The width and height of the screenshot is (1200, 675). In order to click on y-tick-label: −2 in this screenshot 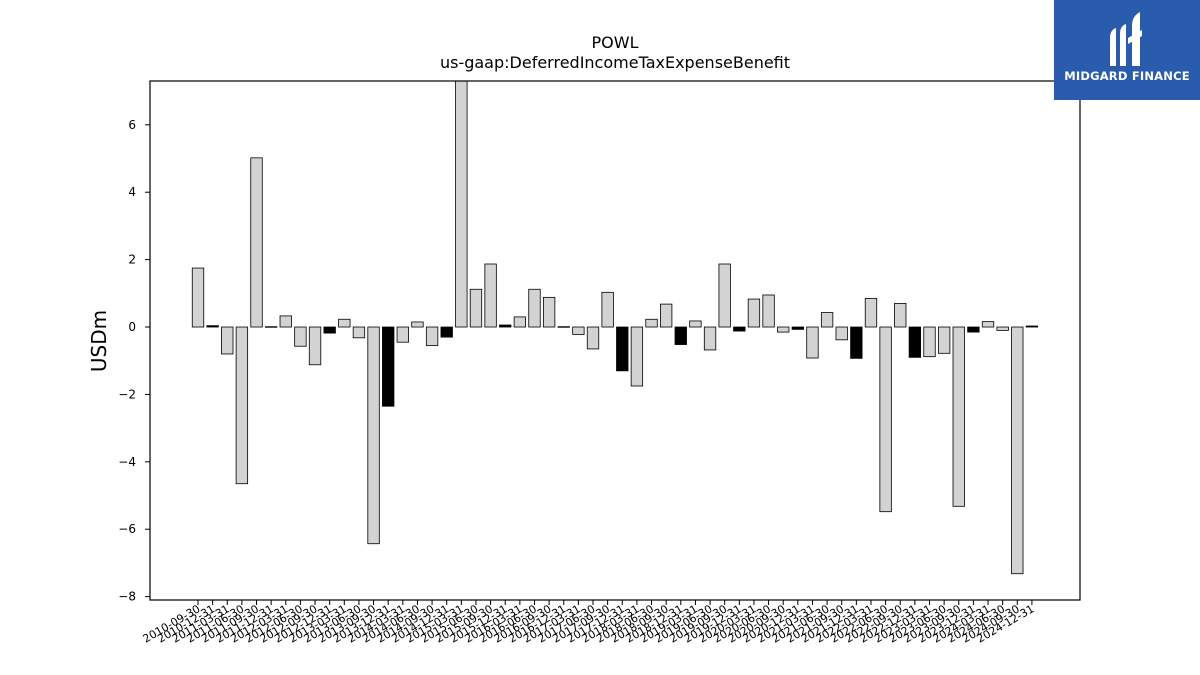, I will do `click(127, 394)`.